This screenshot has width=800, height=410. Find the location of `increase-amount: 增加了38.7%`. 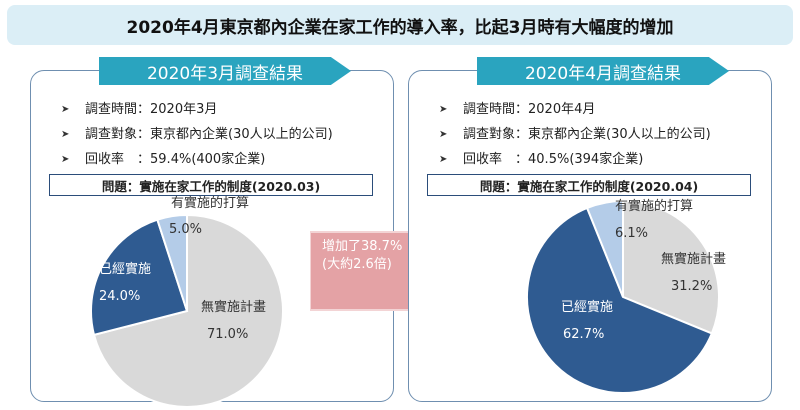

increase-amount: 增加了38.7% is located at coordinates (362, 246).